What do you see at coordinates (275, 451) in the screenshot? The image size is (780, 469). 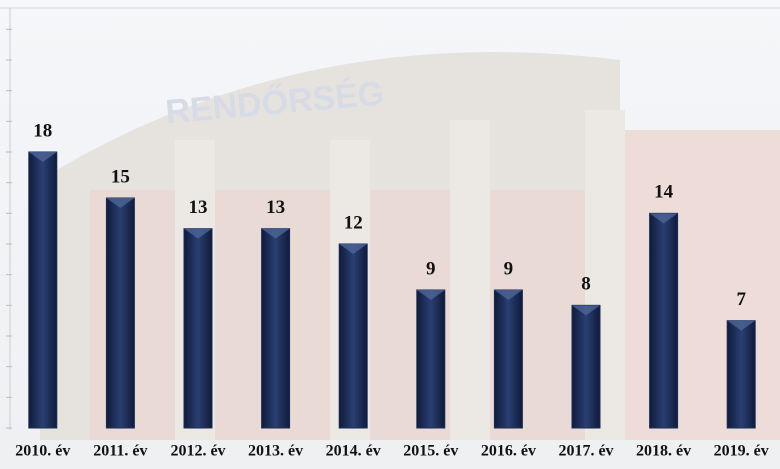 I see `x-tick-label: 2013. év` at bounding box center [275, 451].